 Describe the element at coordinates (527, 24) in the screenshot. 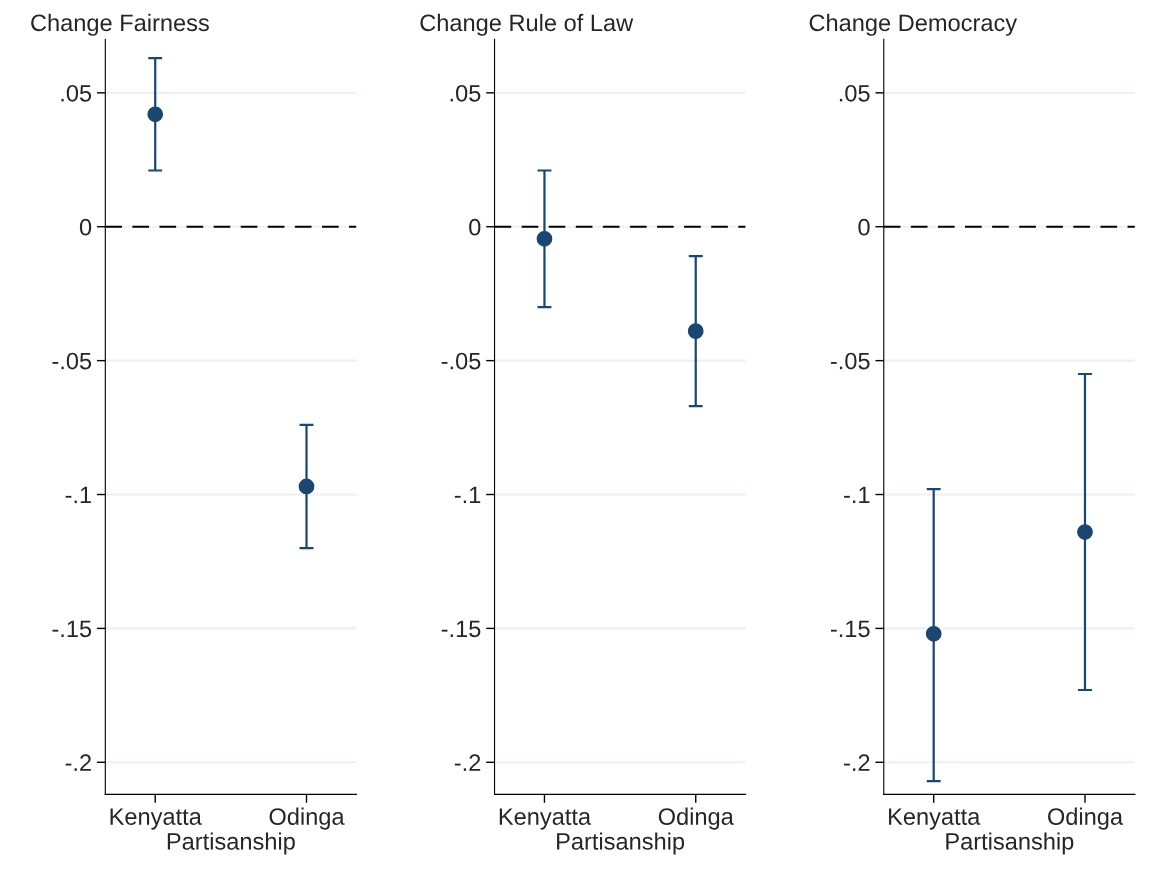

I see `chart-title: Change Rule of Law` at that location.